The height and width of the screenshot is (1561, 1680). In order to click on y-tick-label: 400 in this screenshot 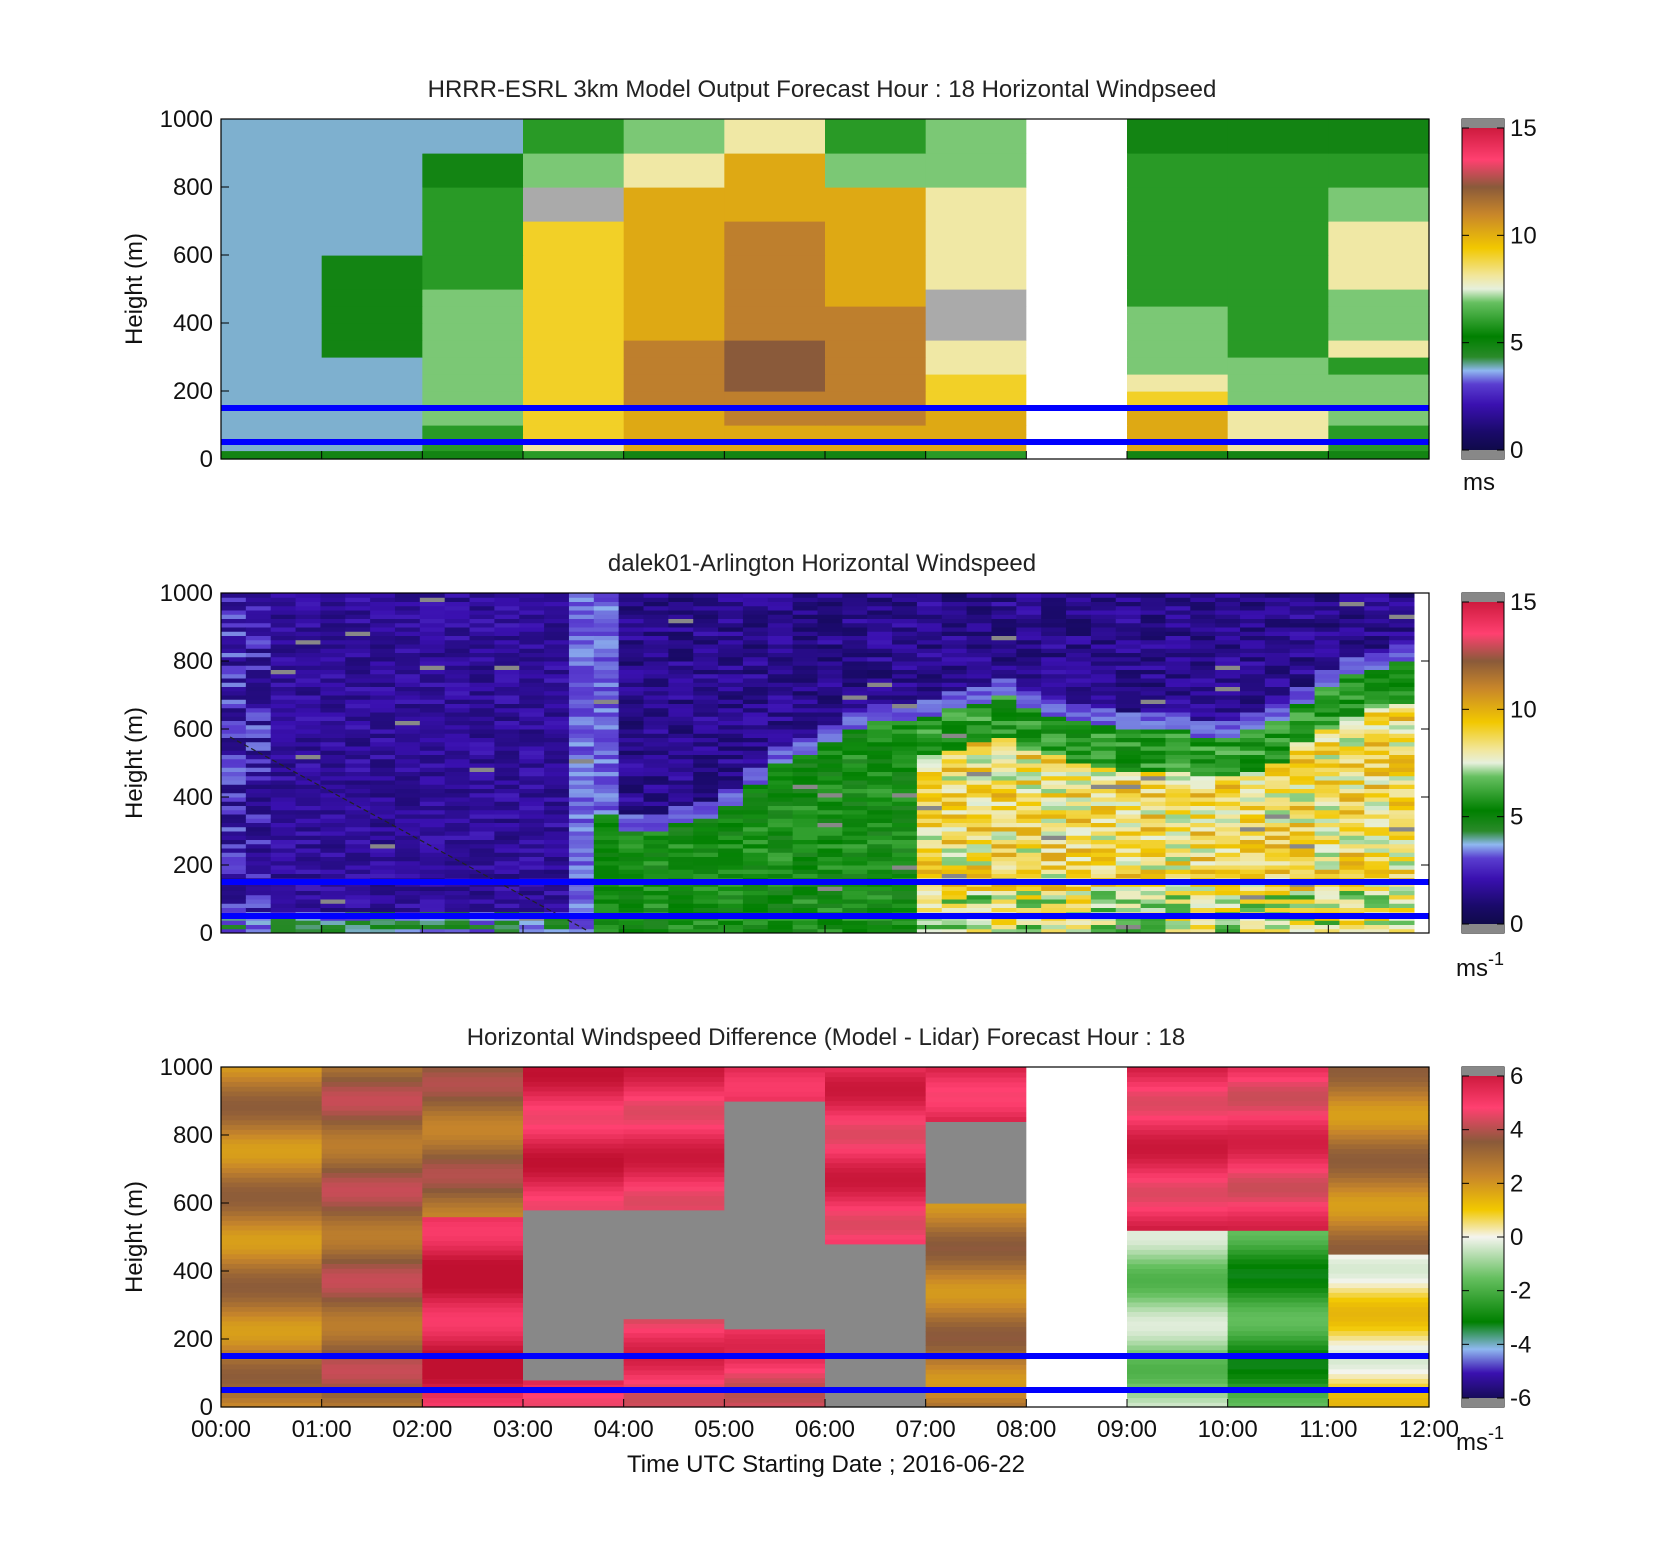, I will do `click(193, 1271)`.